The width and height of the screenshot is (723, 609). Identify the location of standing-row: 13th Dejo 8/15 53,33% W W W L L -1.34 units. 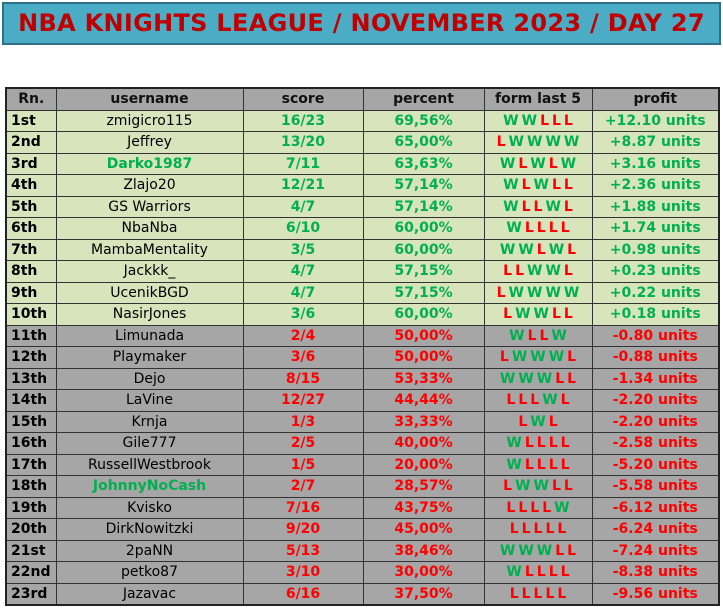
(362, 378).